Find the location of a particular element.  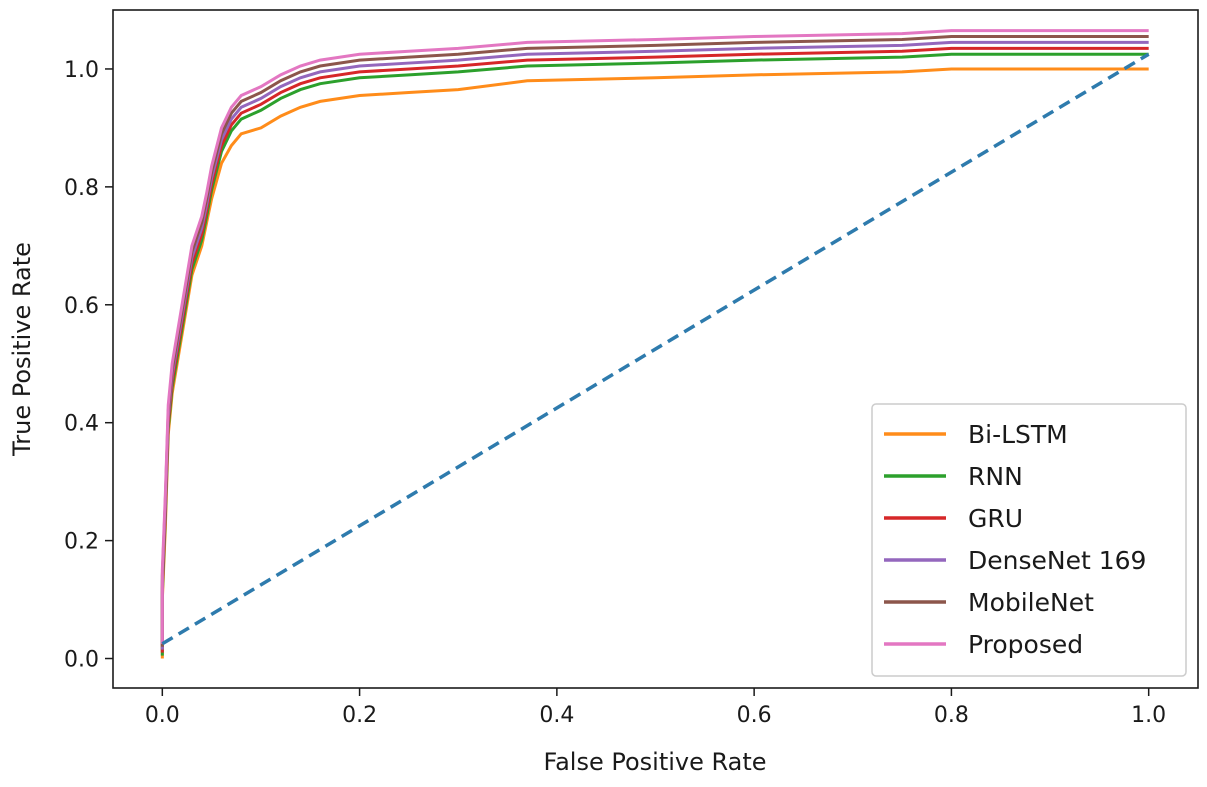

legend-label-bi-lstm: Bi-LSTM is located at coordinates (1018, 434).